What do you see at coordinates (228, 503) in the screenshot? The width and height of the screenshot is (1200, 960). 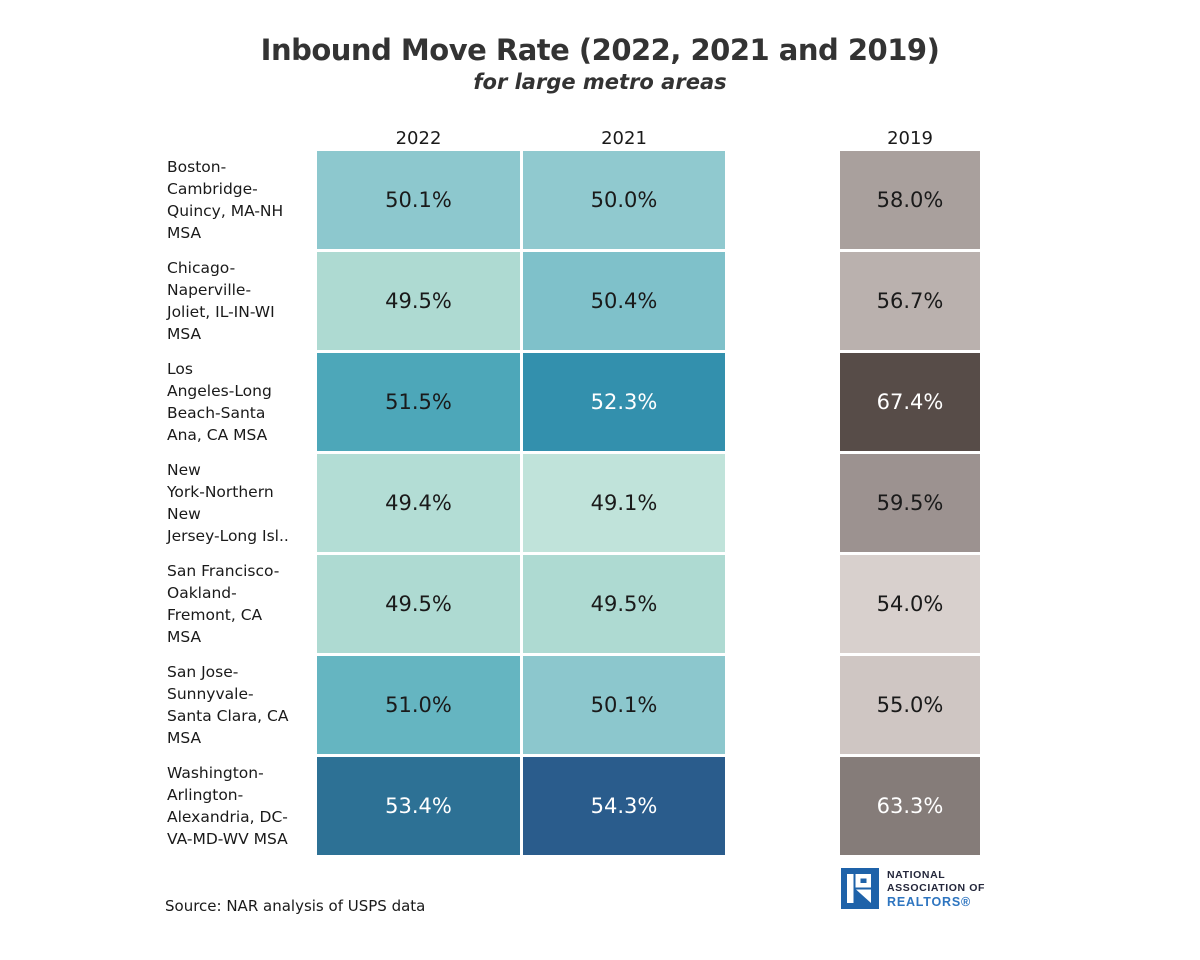 I see `row-label: New York-Northern New Jersey-Long Isl..` at bounding box center [228, 503].